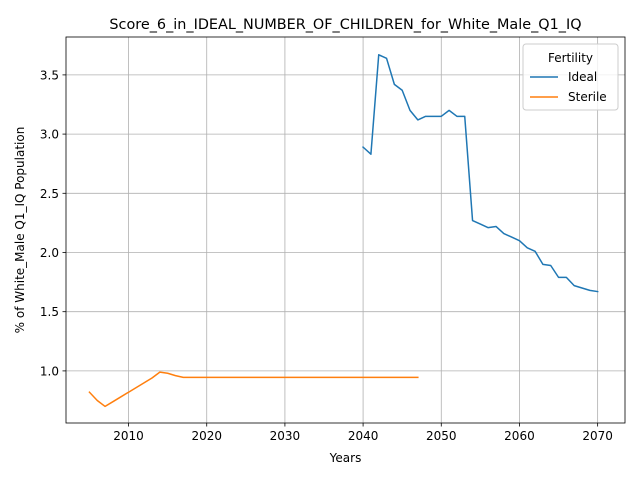  I want to click on y-tick-label: 2.5, so click(49, 194).